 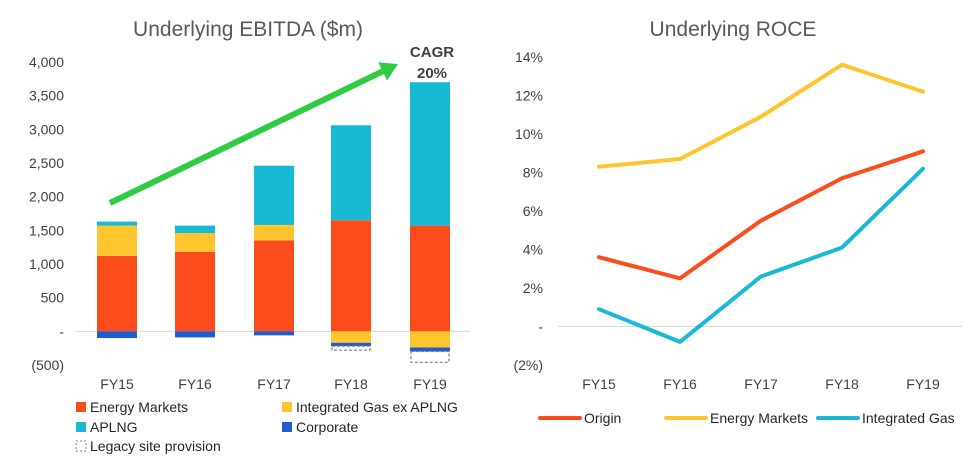 What do you see at coordinates (139, 407) in the screenshot?
I see `legend-label-energy_markets: Energy Markets` at bounding box center [139, 407].